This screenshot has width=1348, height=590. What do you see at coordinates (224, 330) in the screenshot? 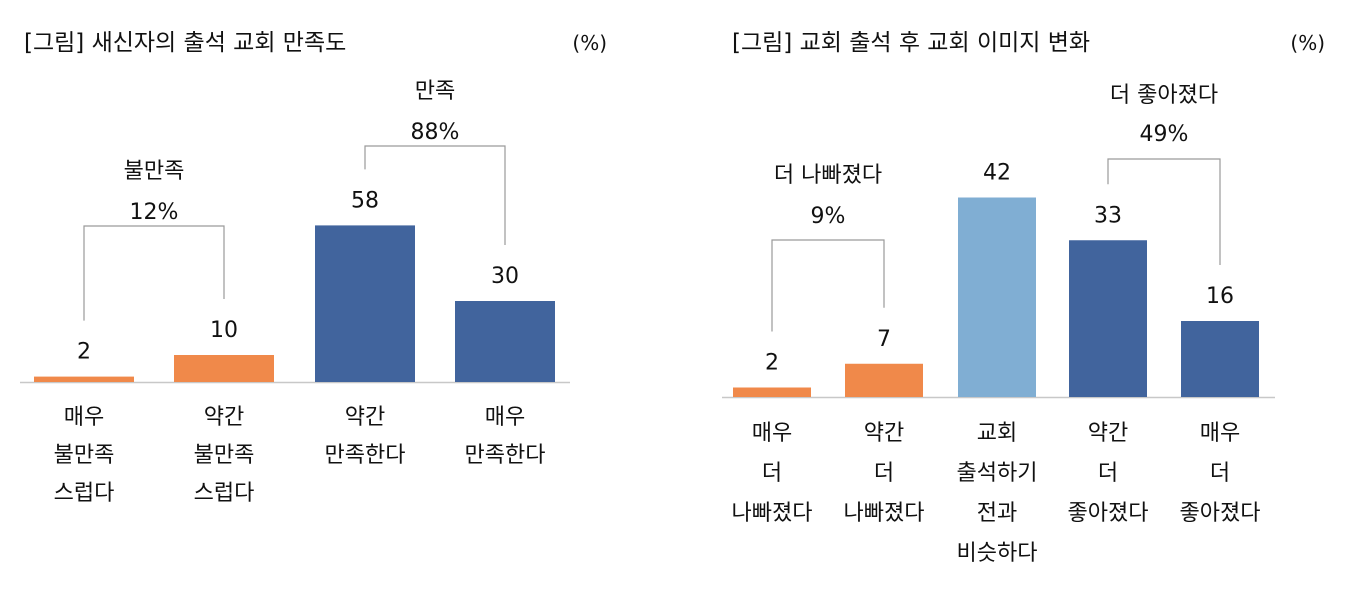
I see `data-label: 10` at bounding box center [224, 330].